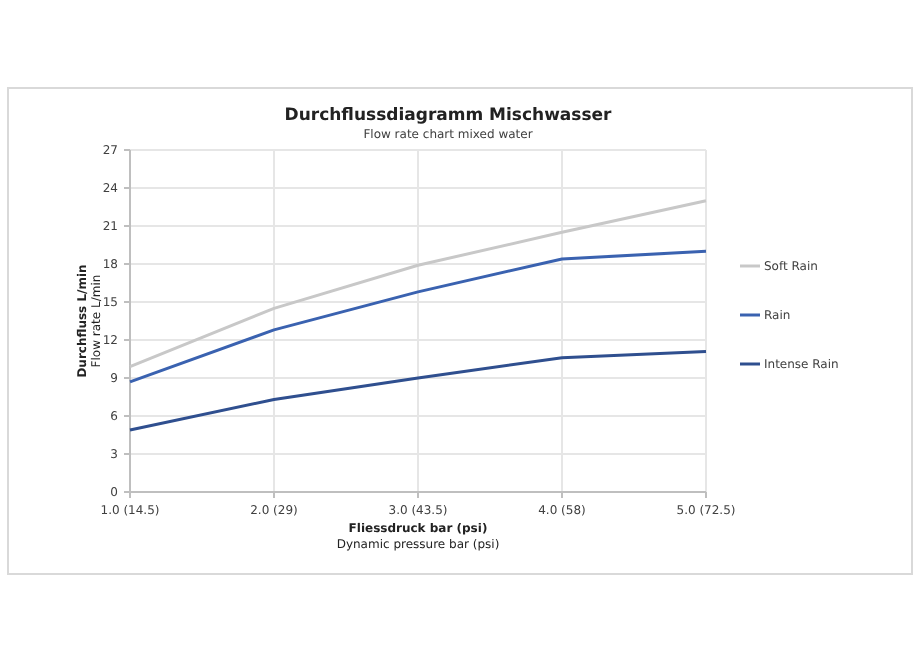 Image resolution: width=920 pixels, height=650 pixels. I want to click on chart-title: Durchflussdiagramm Mischwasser, so click(449, 116).